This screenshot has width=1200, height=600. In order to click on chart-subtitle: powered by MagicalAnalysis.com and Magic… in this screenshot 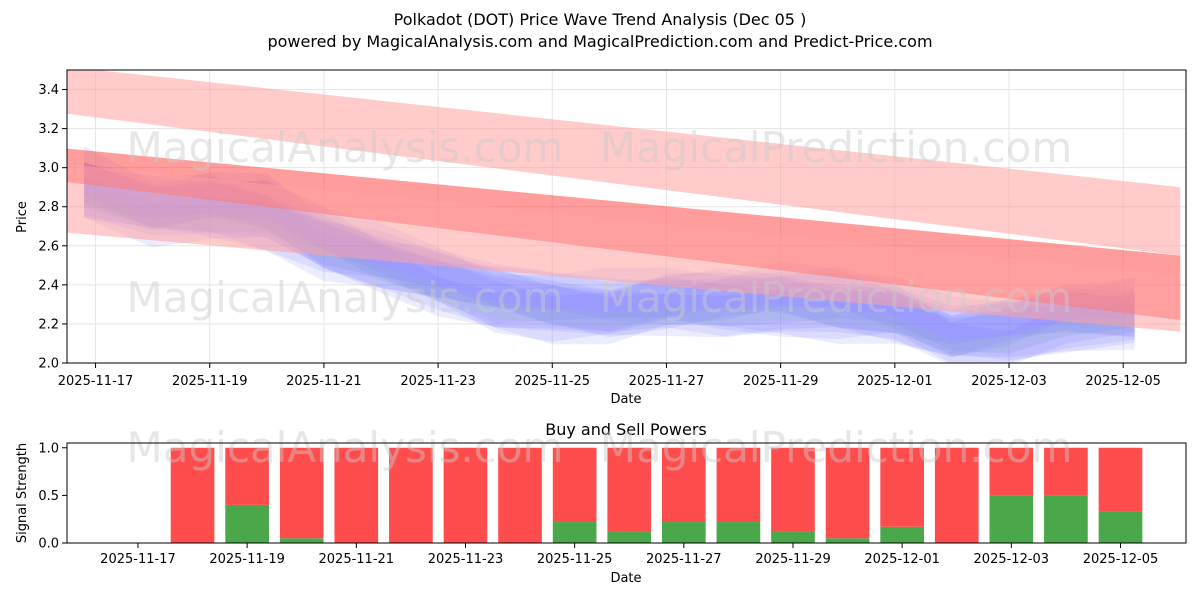, I will do `click(599, 41)`.